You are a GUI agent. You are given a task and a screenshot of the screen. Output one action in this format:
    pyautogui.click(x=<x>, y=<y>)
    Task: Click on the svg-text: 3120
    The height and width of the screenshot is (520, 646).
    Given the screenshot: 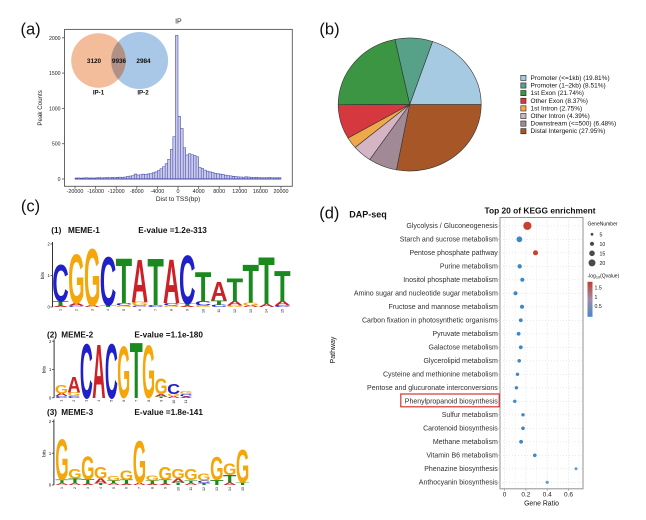 What is the action you would take?
    pyautogui.click(x=94, y=61)
    